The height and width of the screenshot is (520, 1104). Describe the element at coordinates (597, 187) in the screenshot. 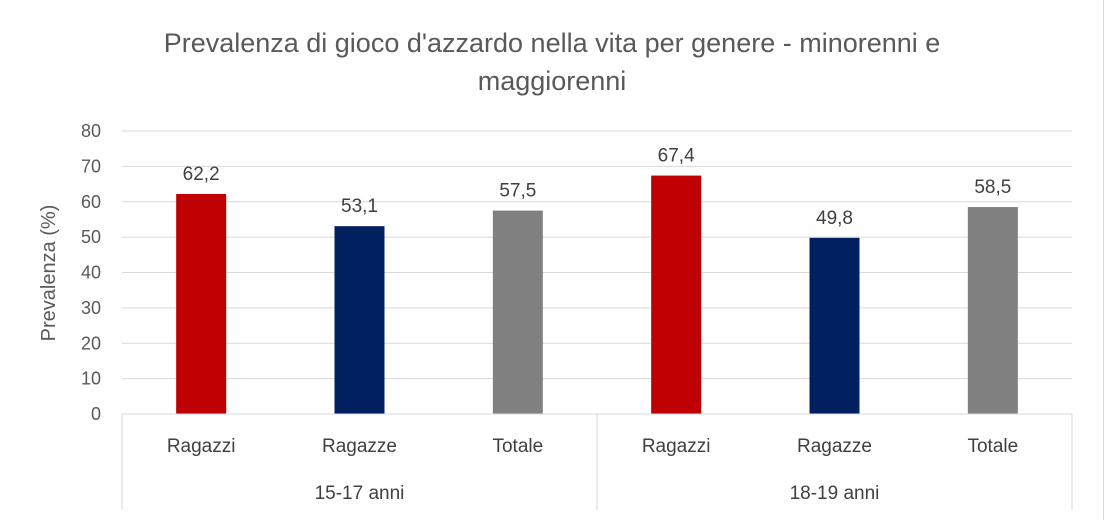

I see `data-labels: 62,2 53,1 57,5 67,4 49,8 58,5` at that location.